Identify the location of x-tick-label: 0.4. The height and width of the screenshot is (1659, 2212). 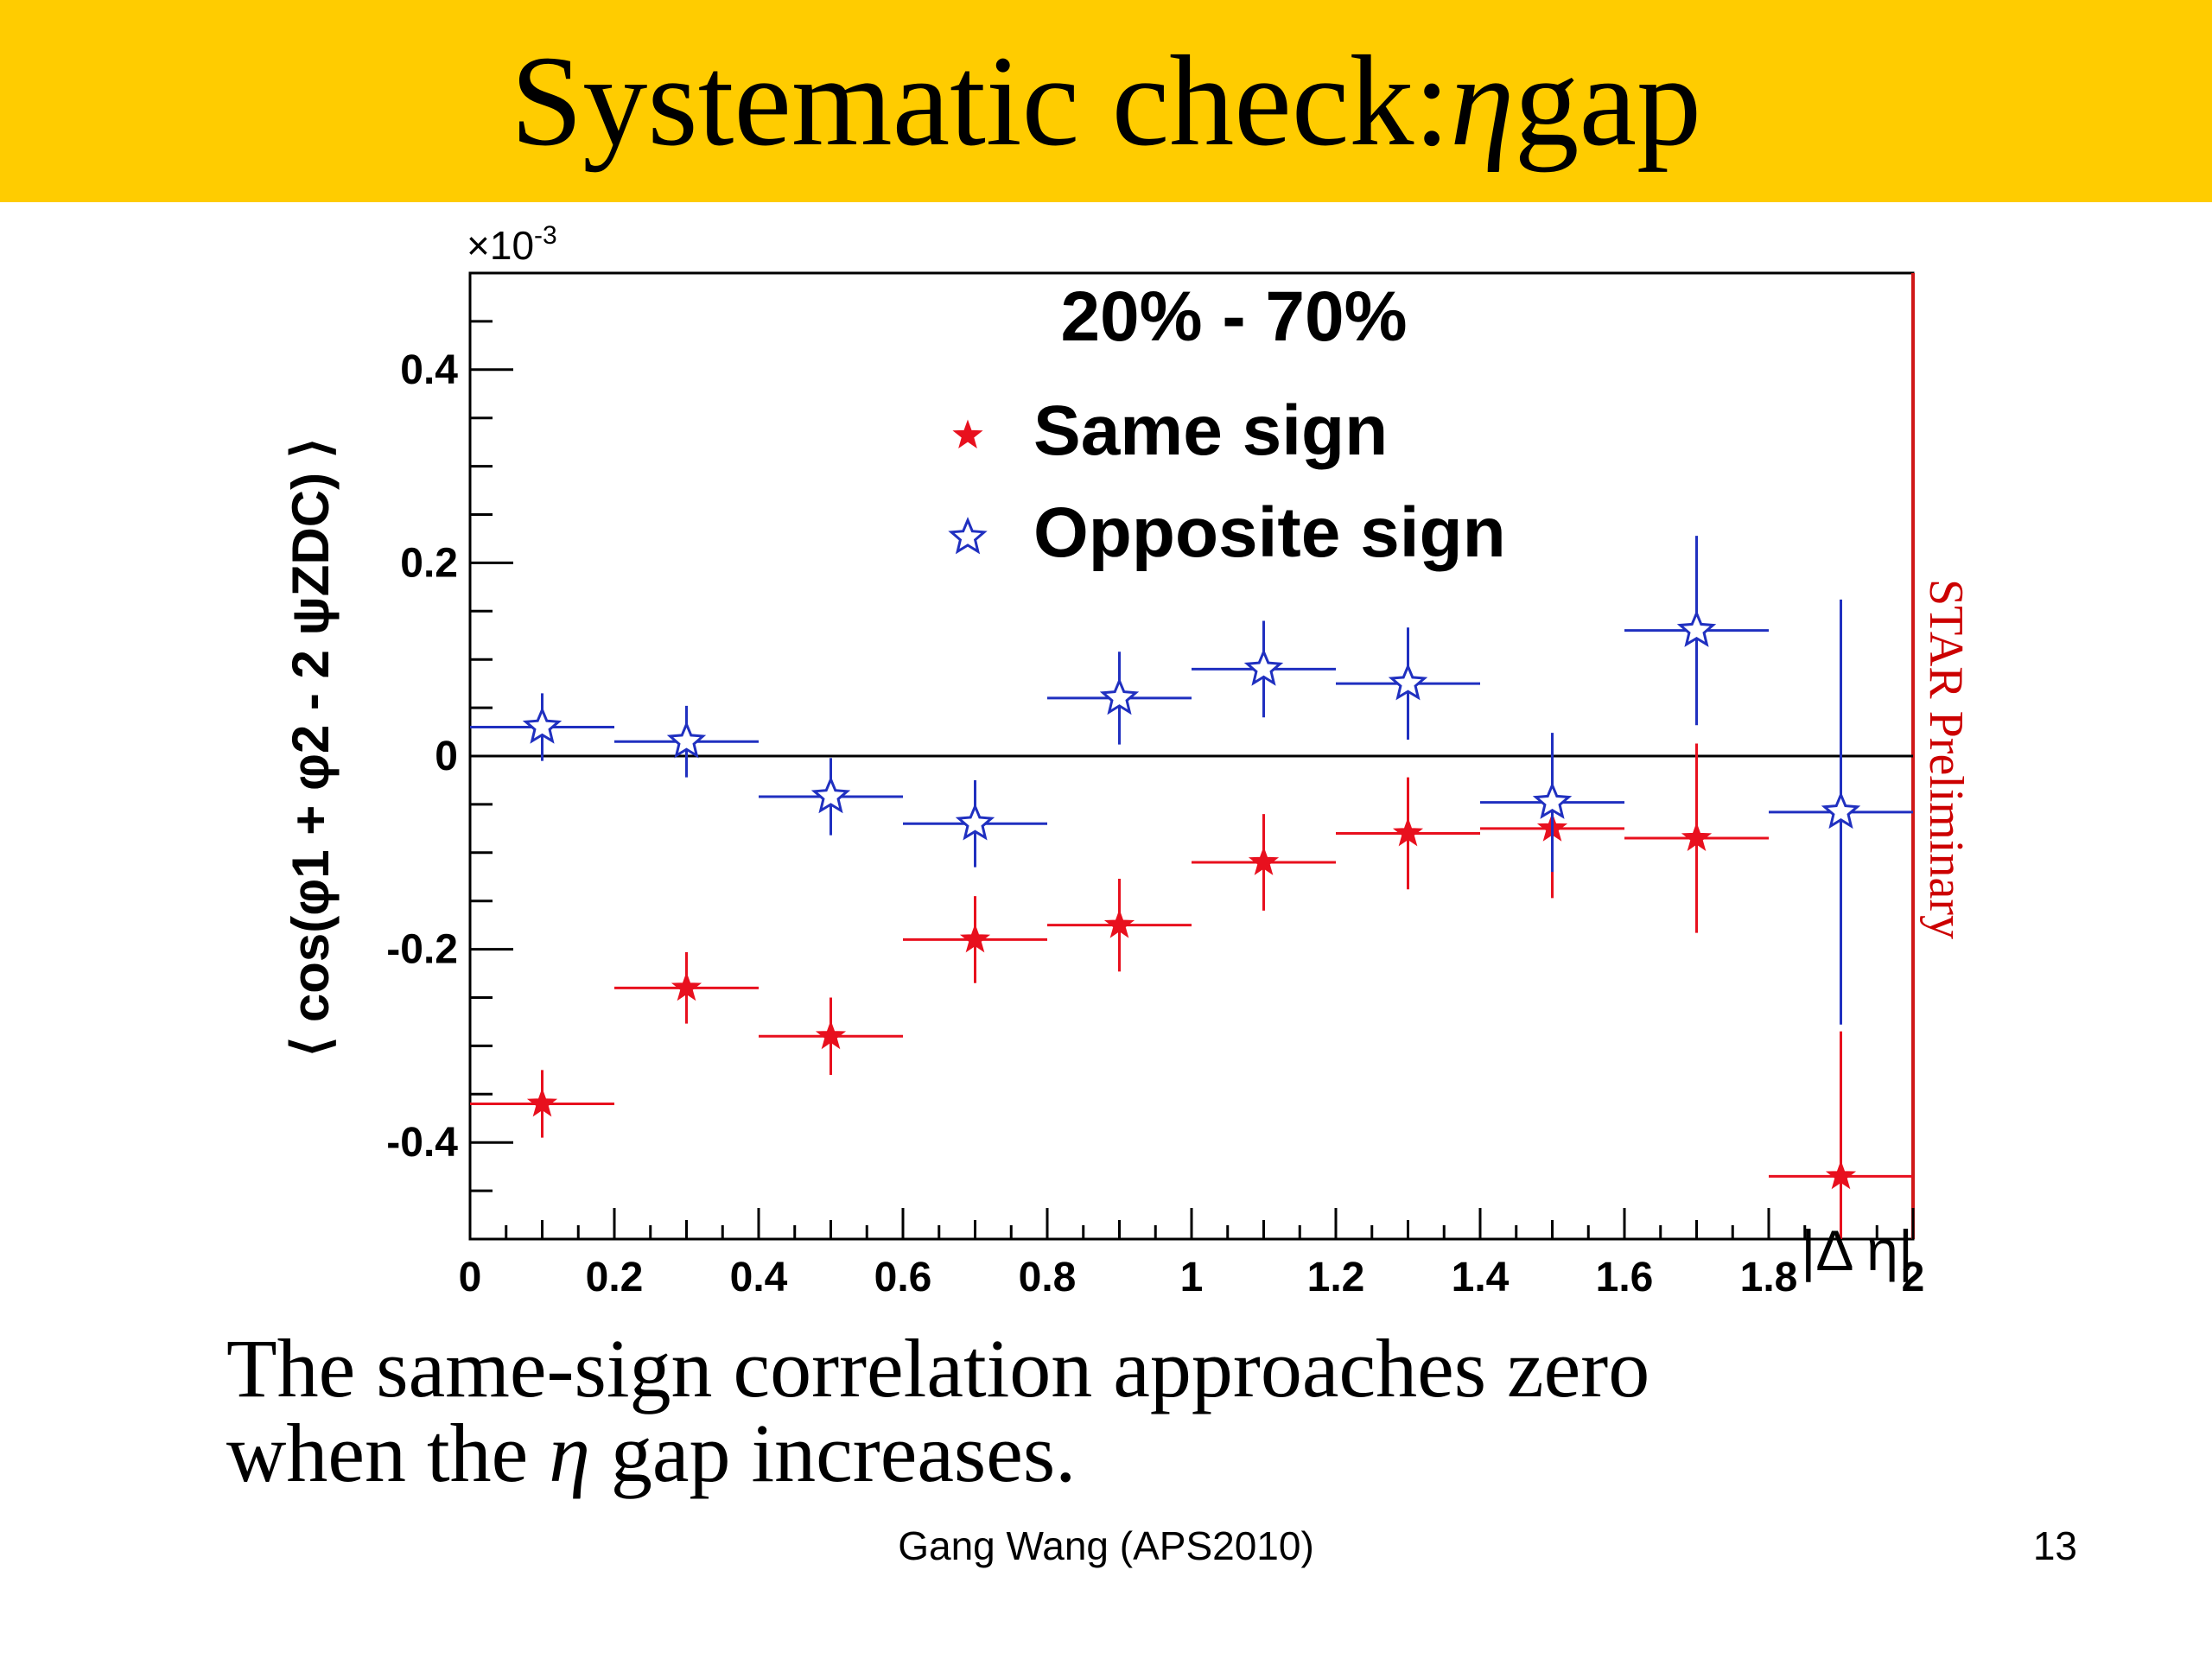
(759, 1277).